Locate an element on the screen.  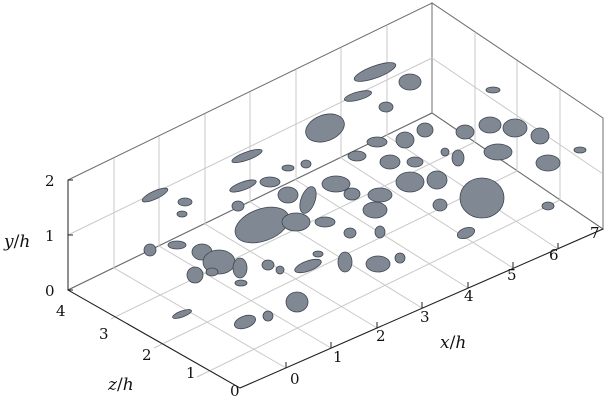
y-tick-label: 2 is located at coordinates (50, 181).